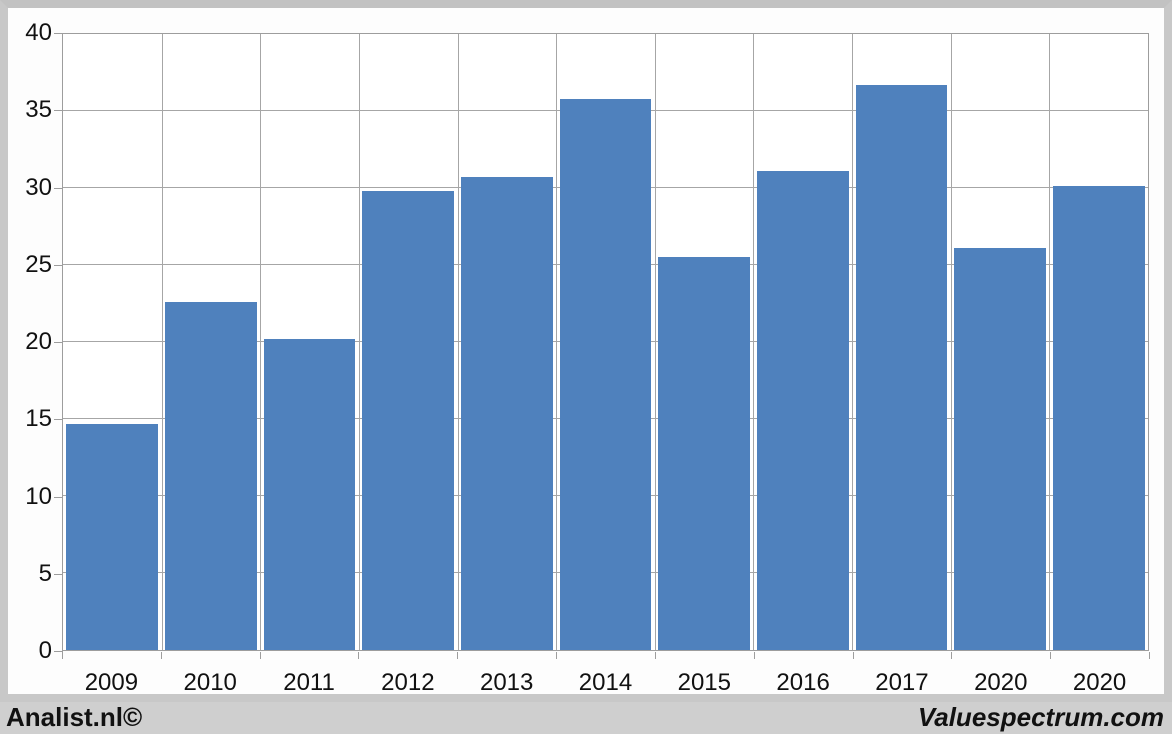 The image size is (1172, 734). What do you see at coordinates (605, 374) in the screenshot?
I see `bar-2014` at bounding box center [605, 374].